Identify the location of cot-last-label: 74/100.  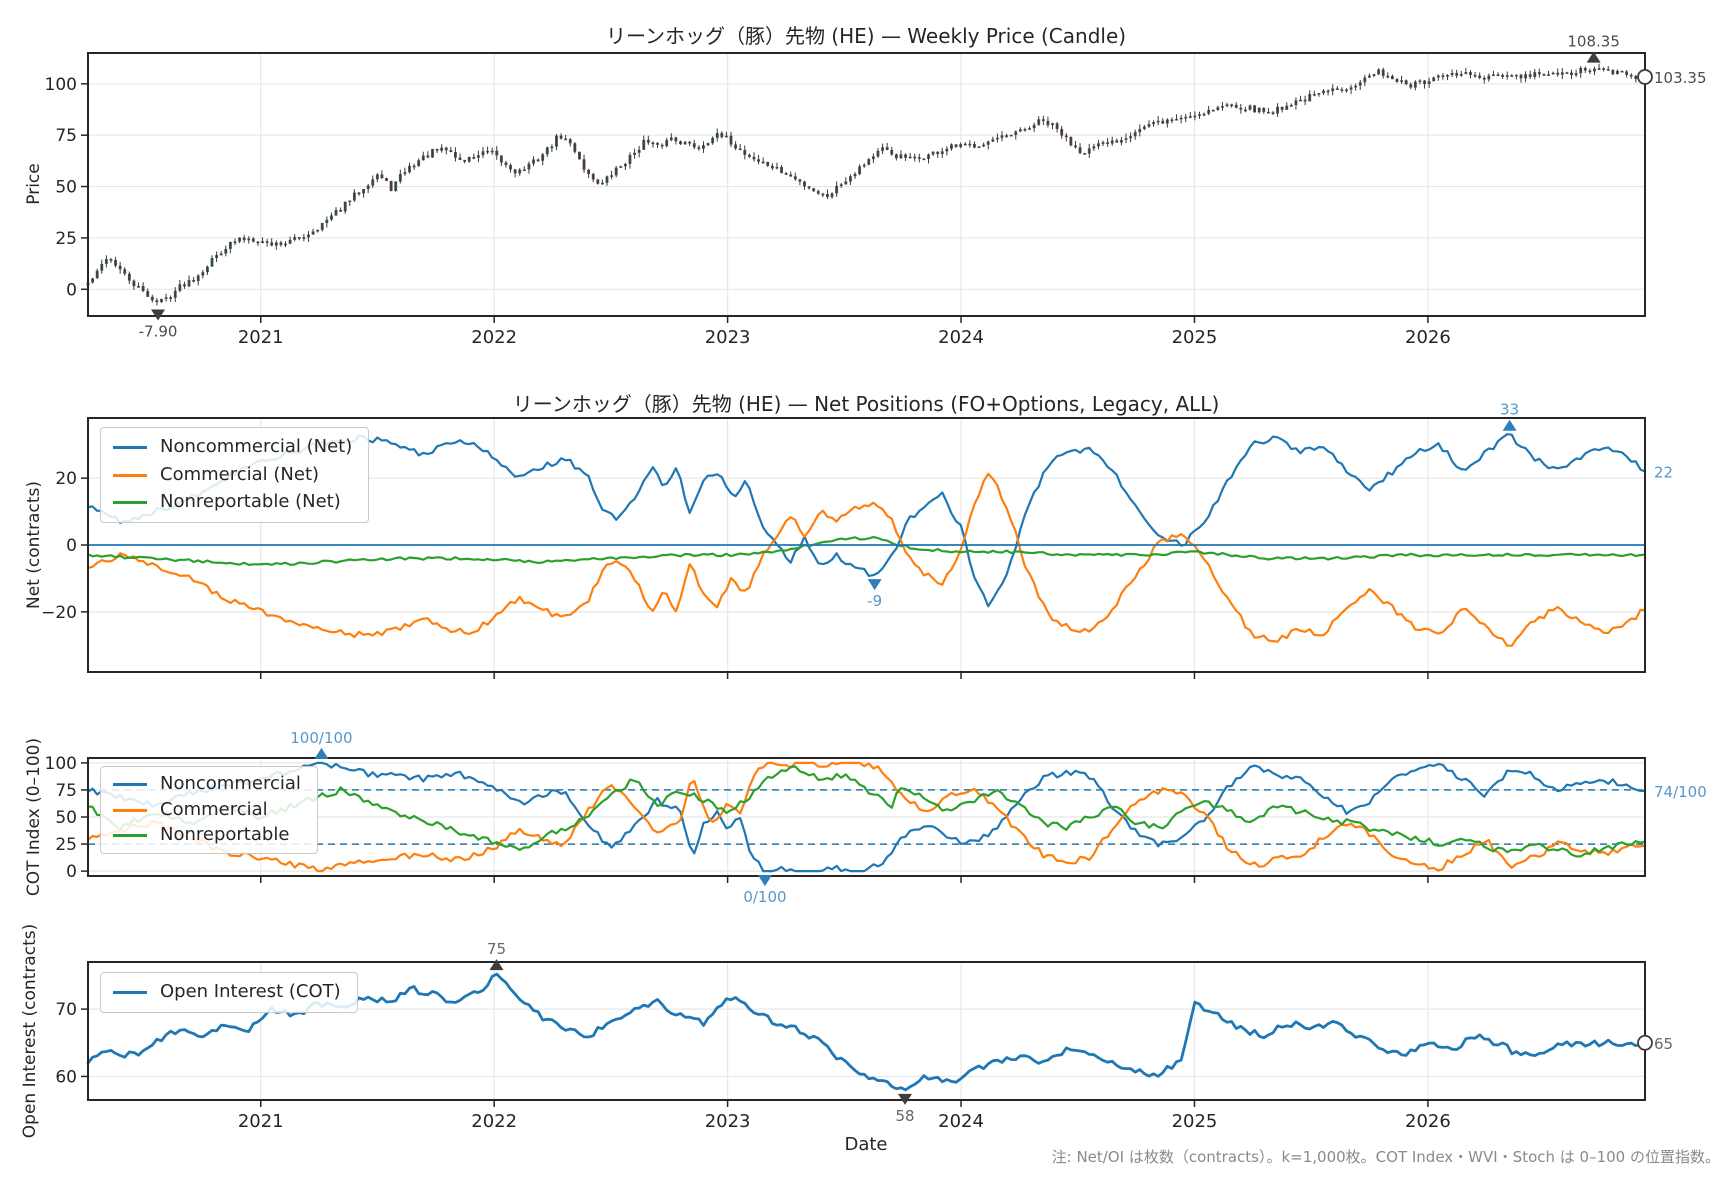
(1680, 792).